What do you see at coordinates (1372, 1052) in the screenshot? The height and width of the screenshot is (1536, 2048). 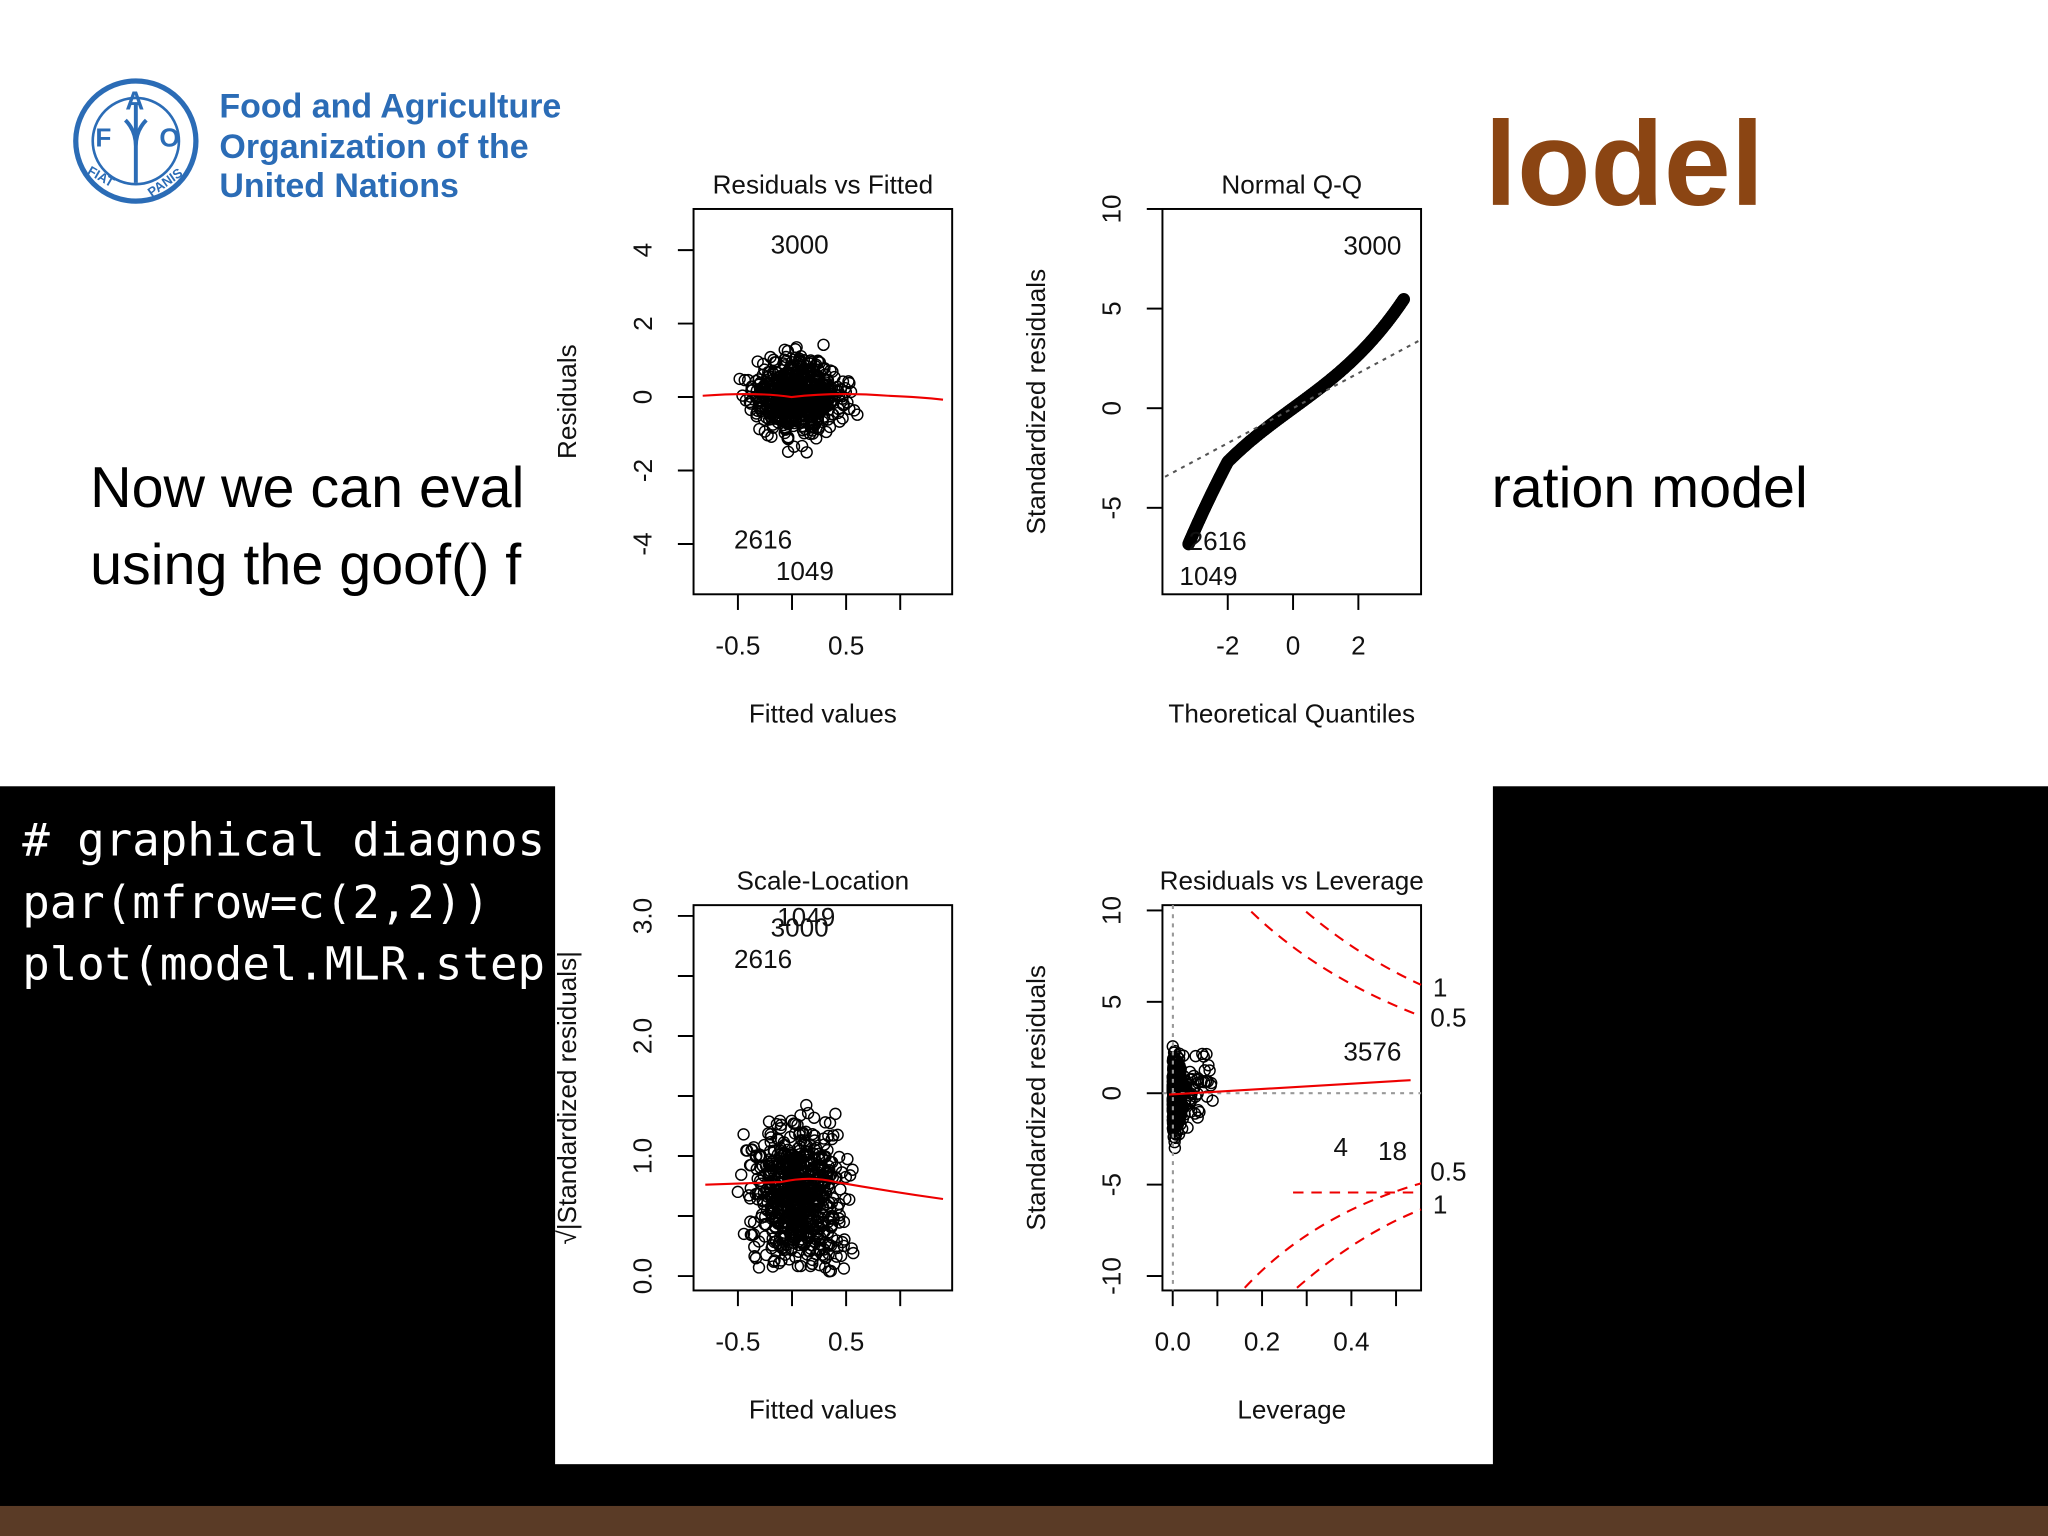 I see `point-label: 3576` at bounding box center [1372, 1052].